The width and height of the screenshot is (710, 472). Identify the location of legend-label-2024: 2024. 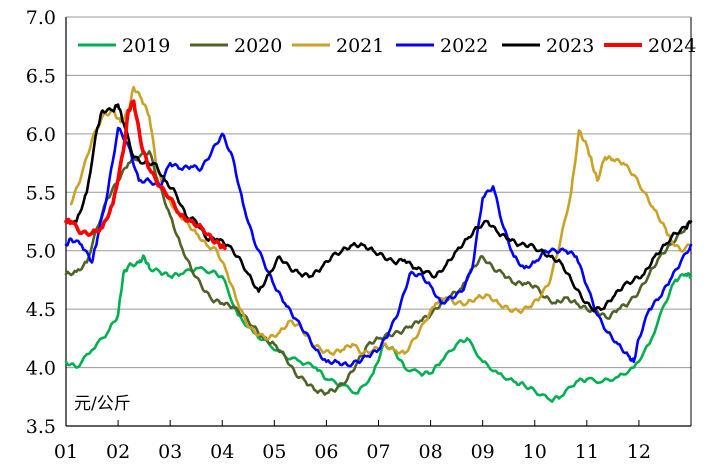
(672, 46).